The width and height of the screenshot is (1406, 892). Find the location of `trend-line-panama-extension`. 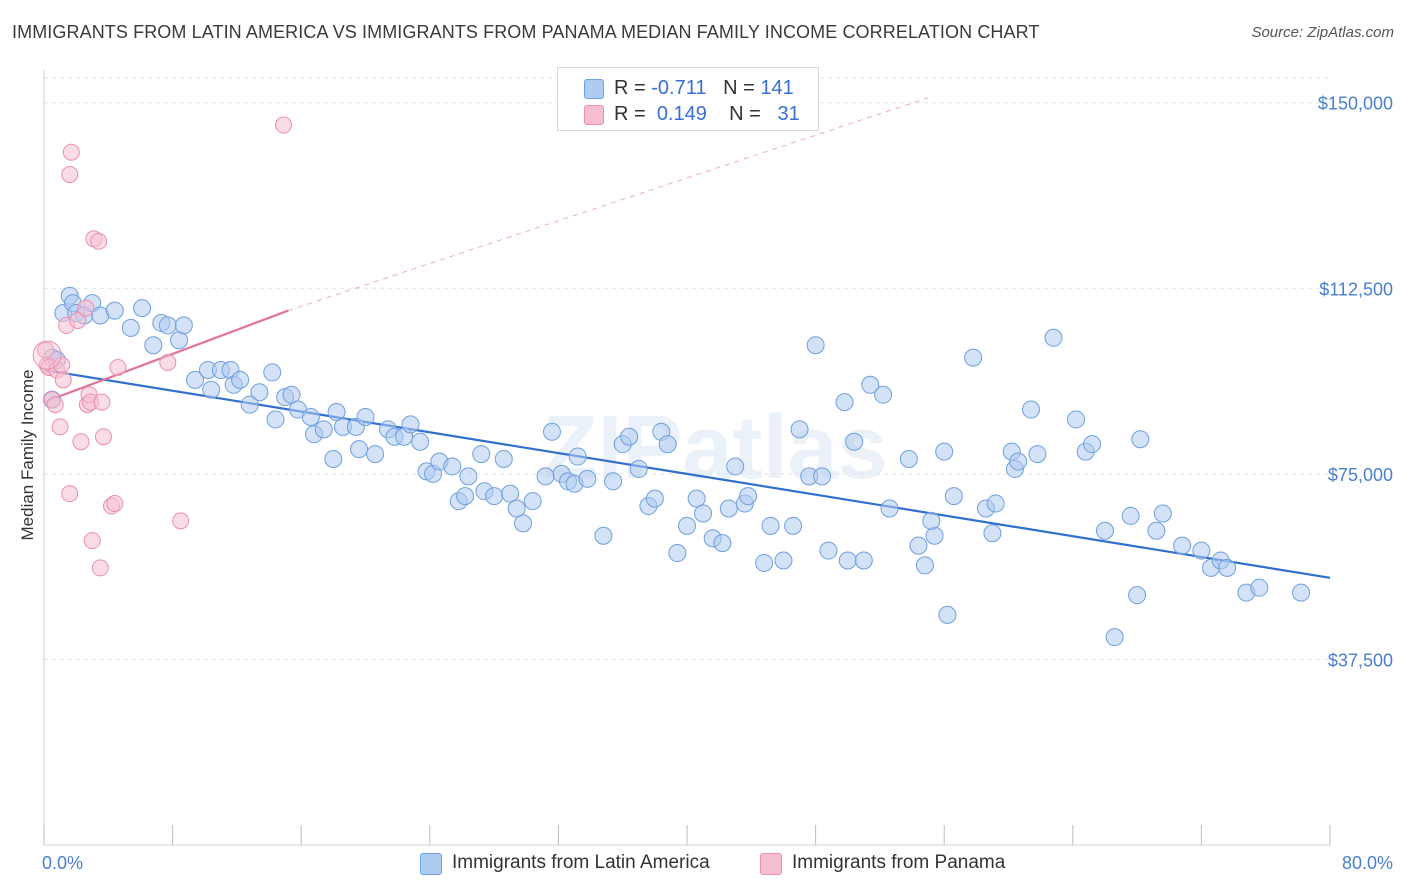

trend-line-panama-extension is located at coordinates (608, 204).